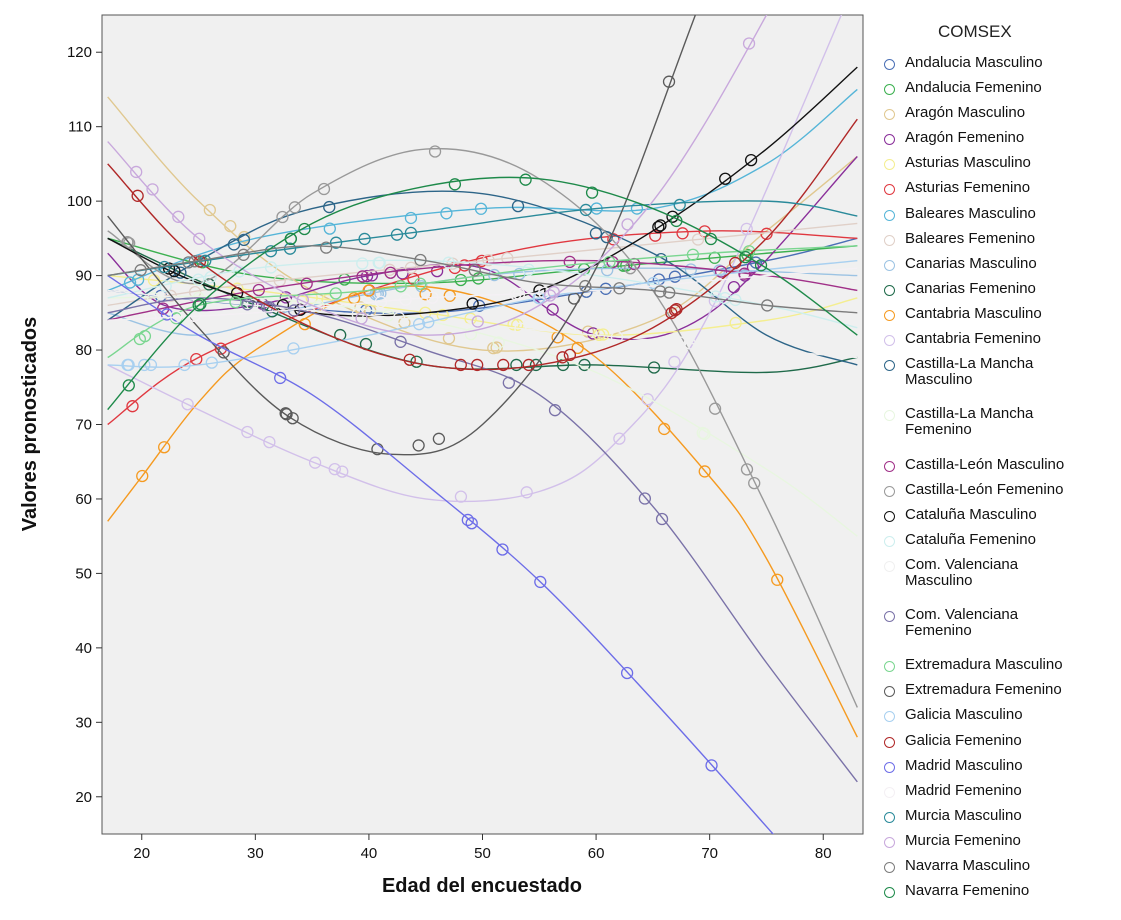 The height and width of the screenshot is (920, 1121). What do you see at coordinates (709, 853) in the screenshot?
I see `x-tick-label: 70` at bounding box center [709, 853].